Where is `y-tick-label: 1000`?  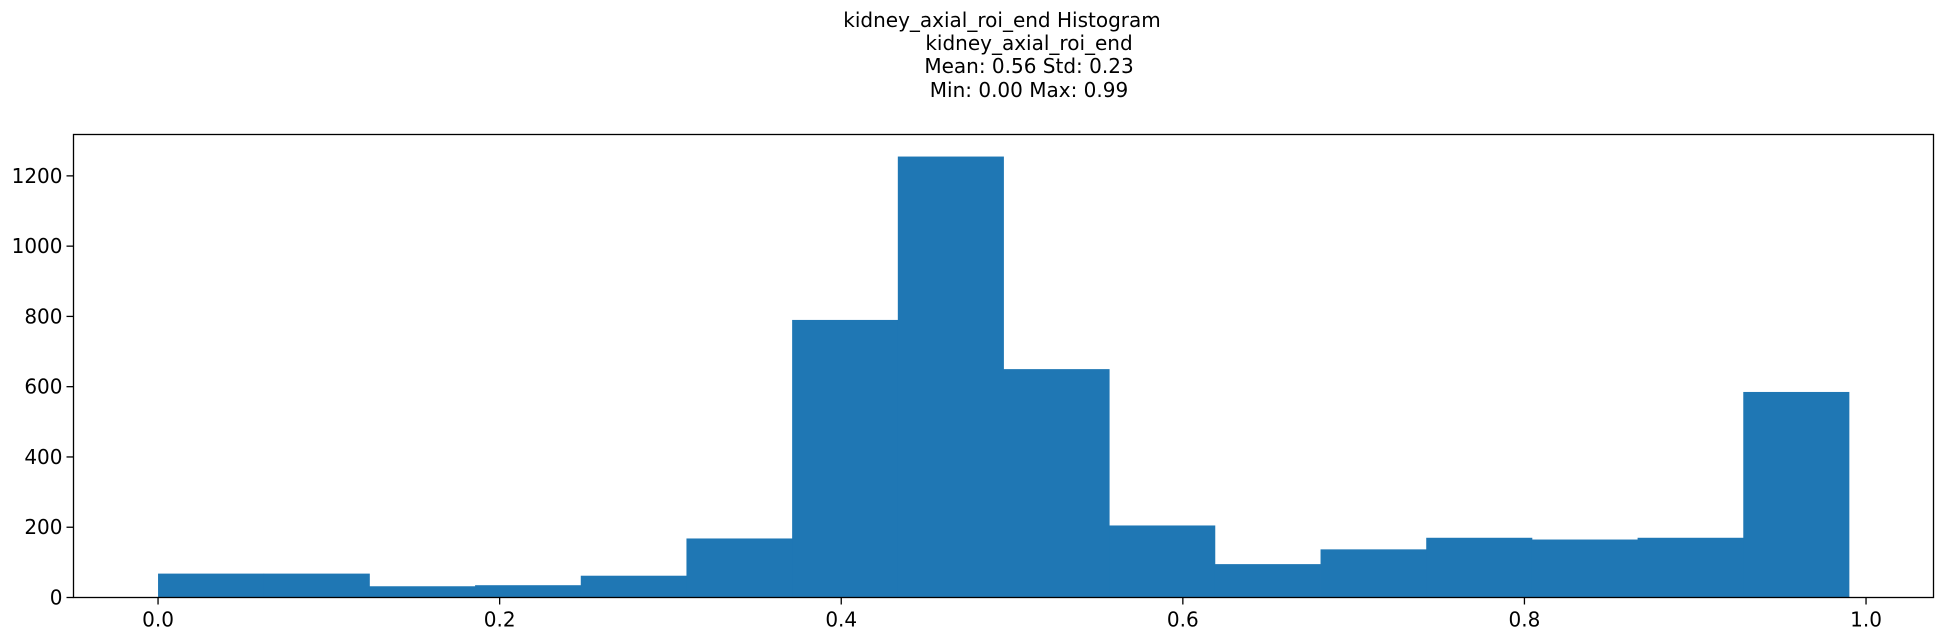 y-tick-label: 1000 is located at coordinates (37, 246).